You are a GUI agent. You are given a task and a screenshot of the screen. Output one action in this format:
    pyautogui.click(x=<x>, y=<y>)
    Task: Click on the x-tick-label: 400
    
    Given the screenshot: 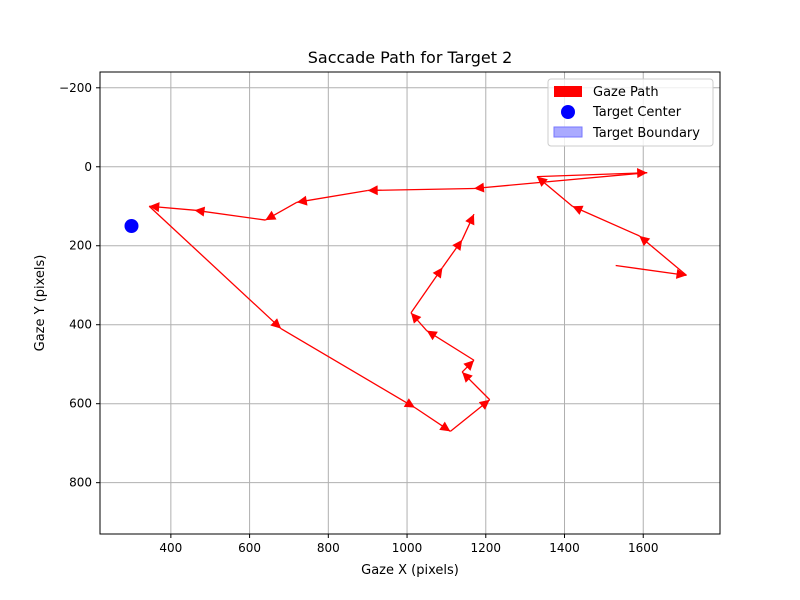 What is the action you would take?
    pyautogui.click(x=170, y=548)
    